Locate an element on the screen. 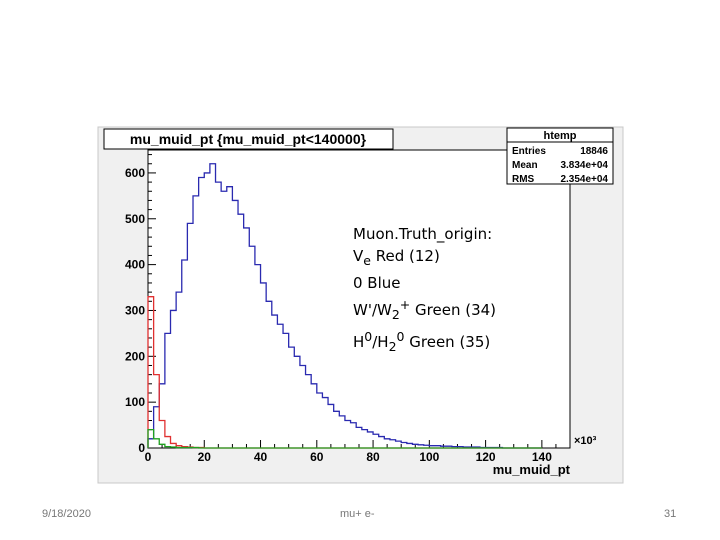 The image size is (720, 540). stats-label: RMS is located at coordinates (523, 179).